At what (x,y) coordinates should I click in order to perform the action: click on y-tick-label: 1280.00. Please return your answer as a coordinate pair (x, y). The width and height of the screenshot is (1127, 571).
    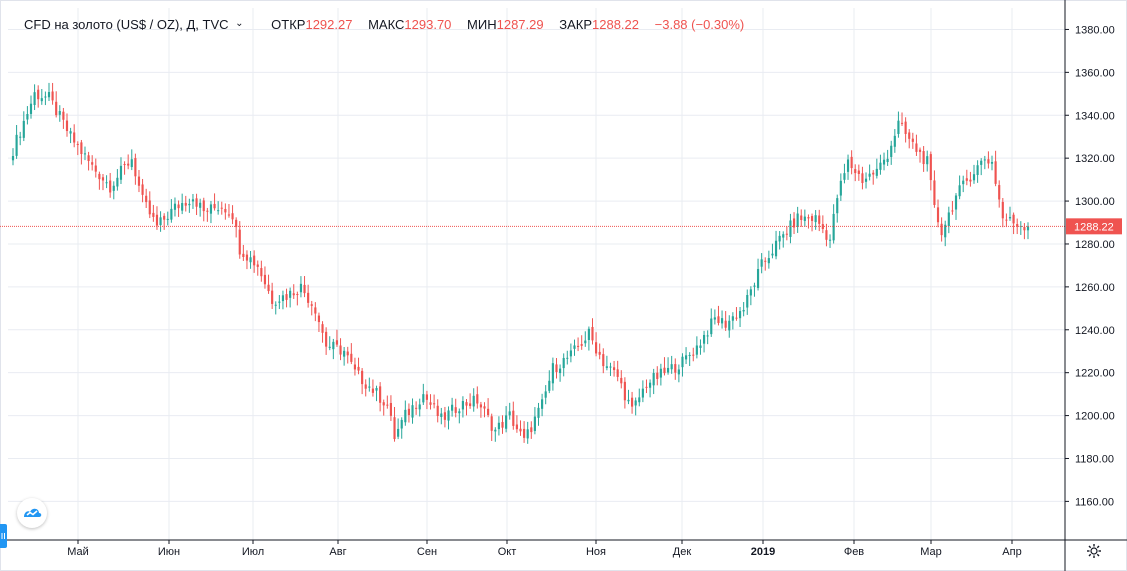
    Looking at the image, I should click on (1095, 245).